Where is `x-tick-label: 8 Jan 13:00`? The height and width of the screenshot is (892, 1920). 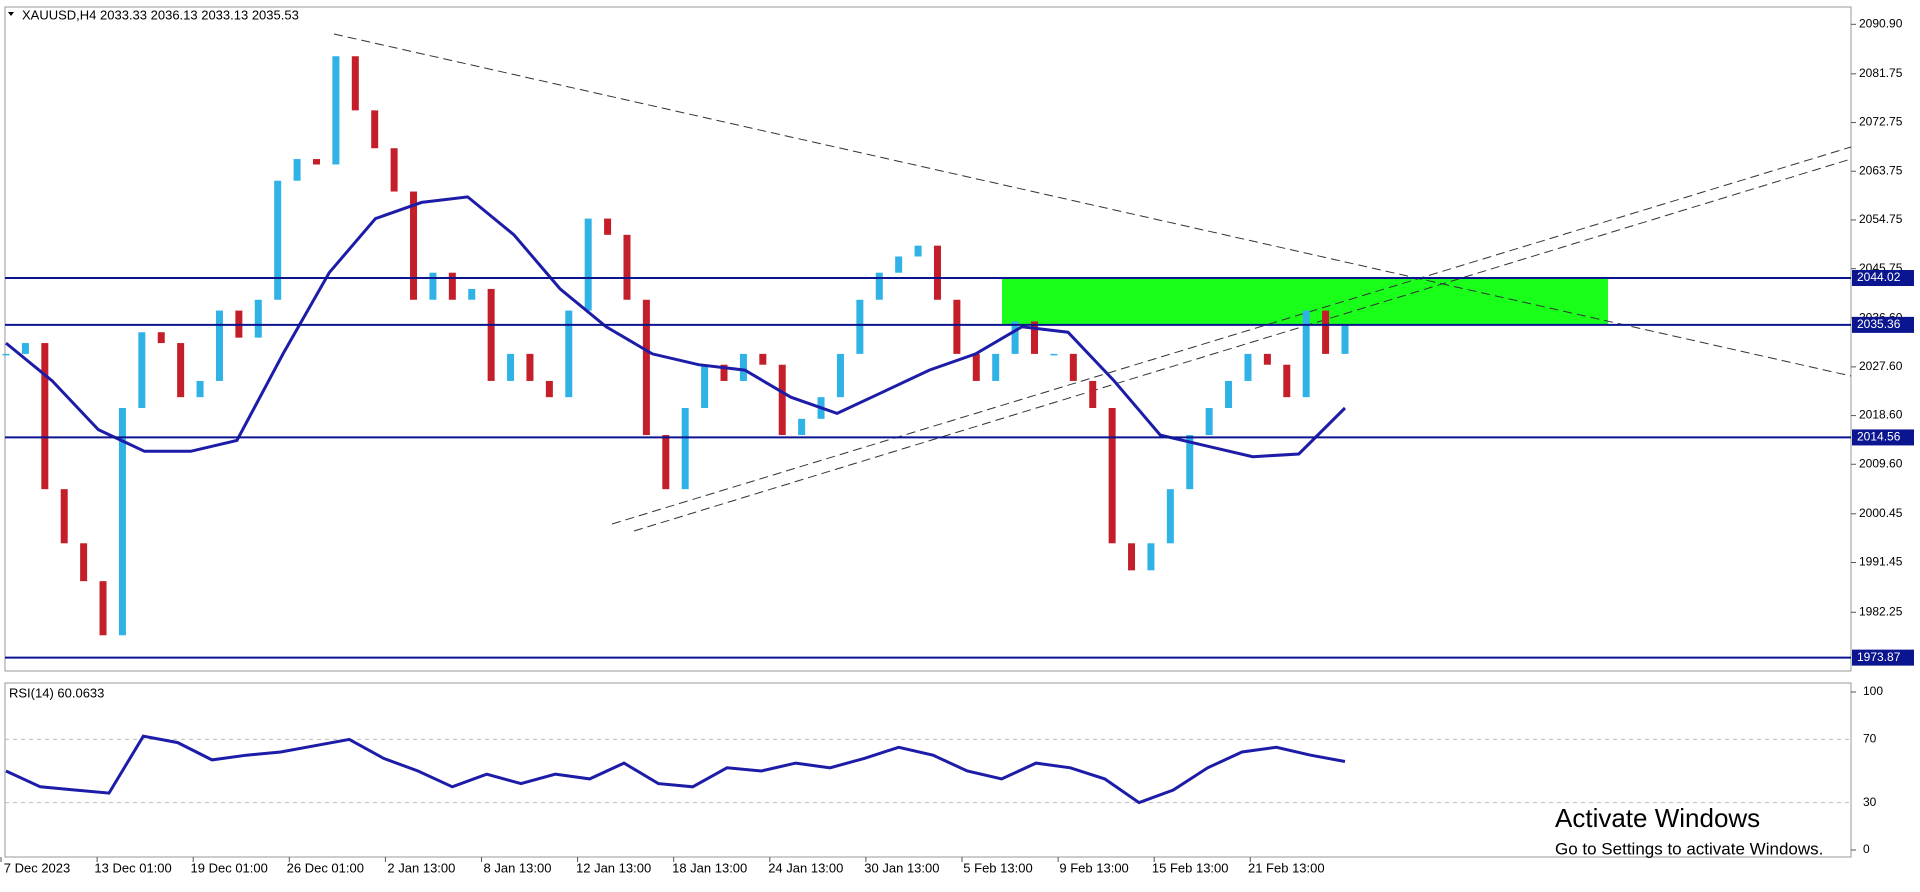
x-tick-label: 8 Jan 13:00 is located at coordinates (518, 867).